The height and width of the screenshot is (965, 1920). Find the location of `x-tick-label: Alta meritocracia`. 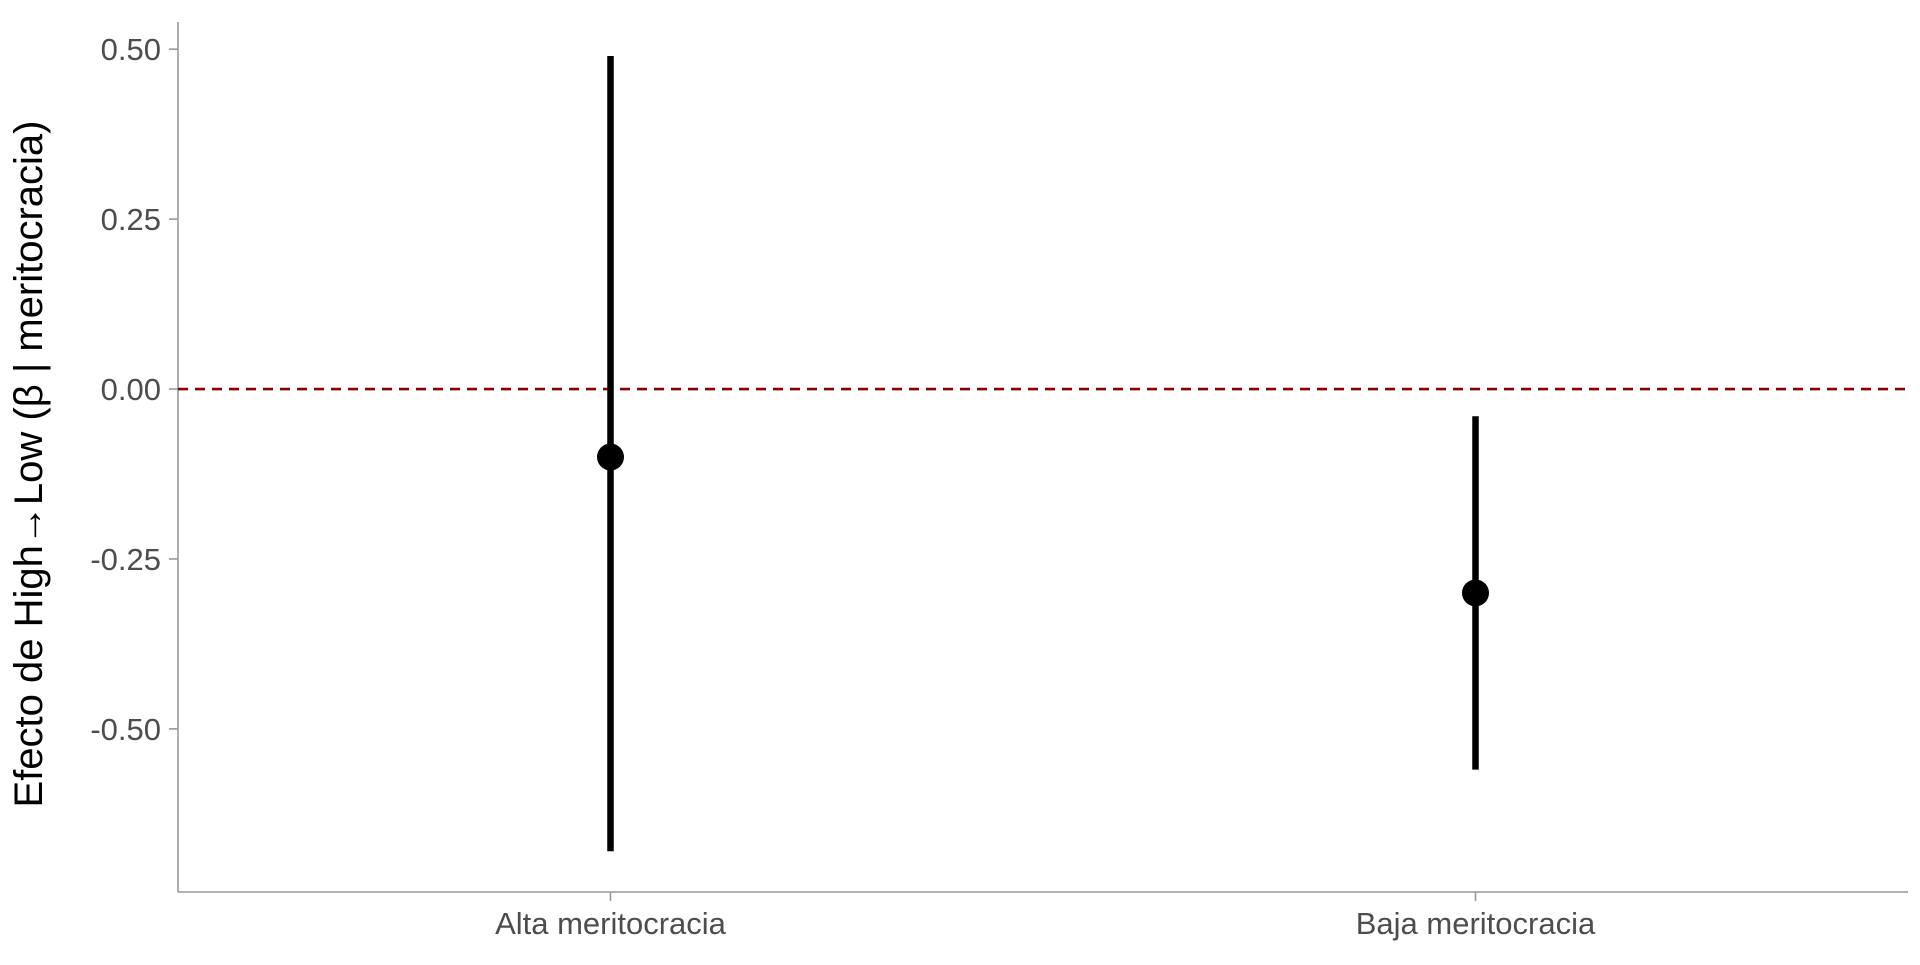

x-tick-label: Alta meritocracia is located at coordinates (611, 923).